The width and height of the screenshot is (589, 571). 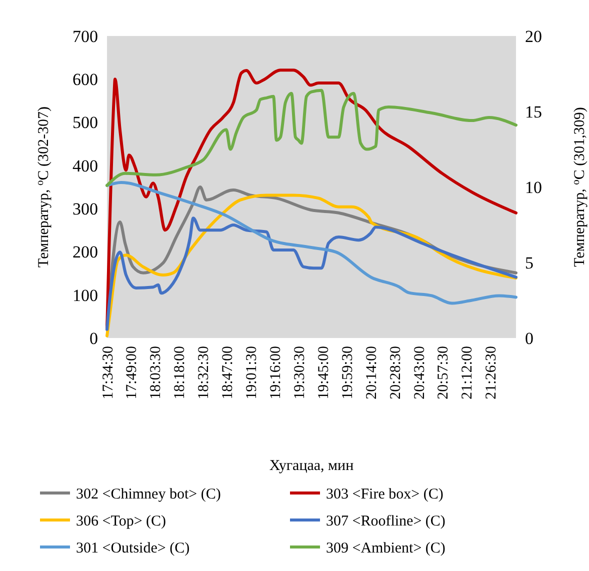 I want to click on x-tick-label: 18:03:30, so click(x=156, y=373).